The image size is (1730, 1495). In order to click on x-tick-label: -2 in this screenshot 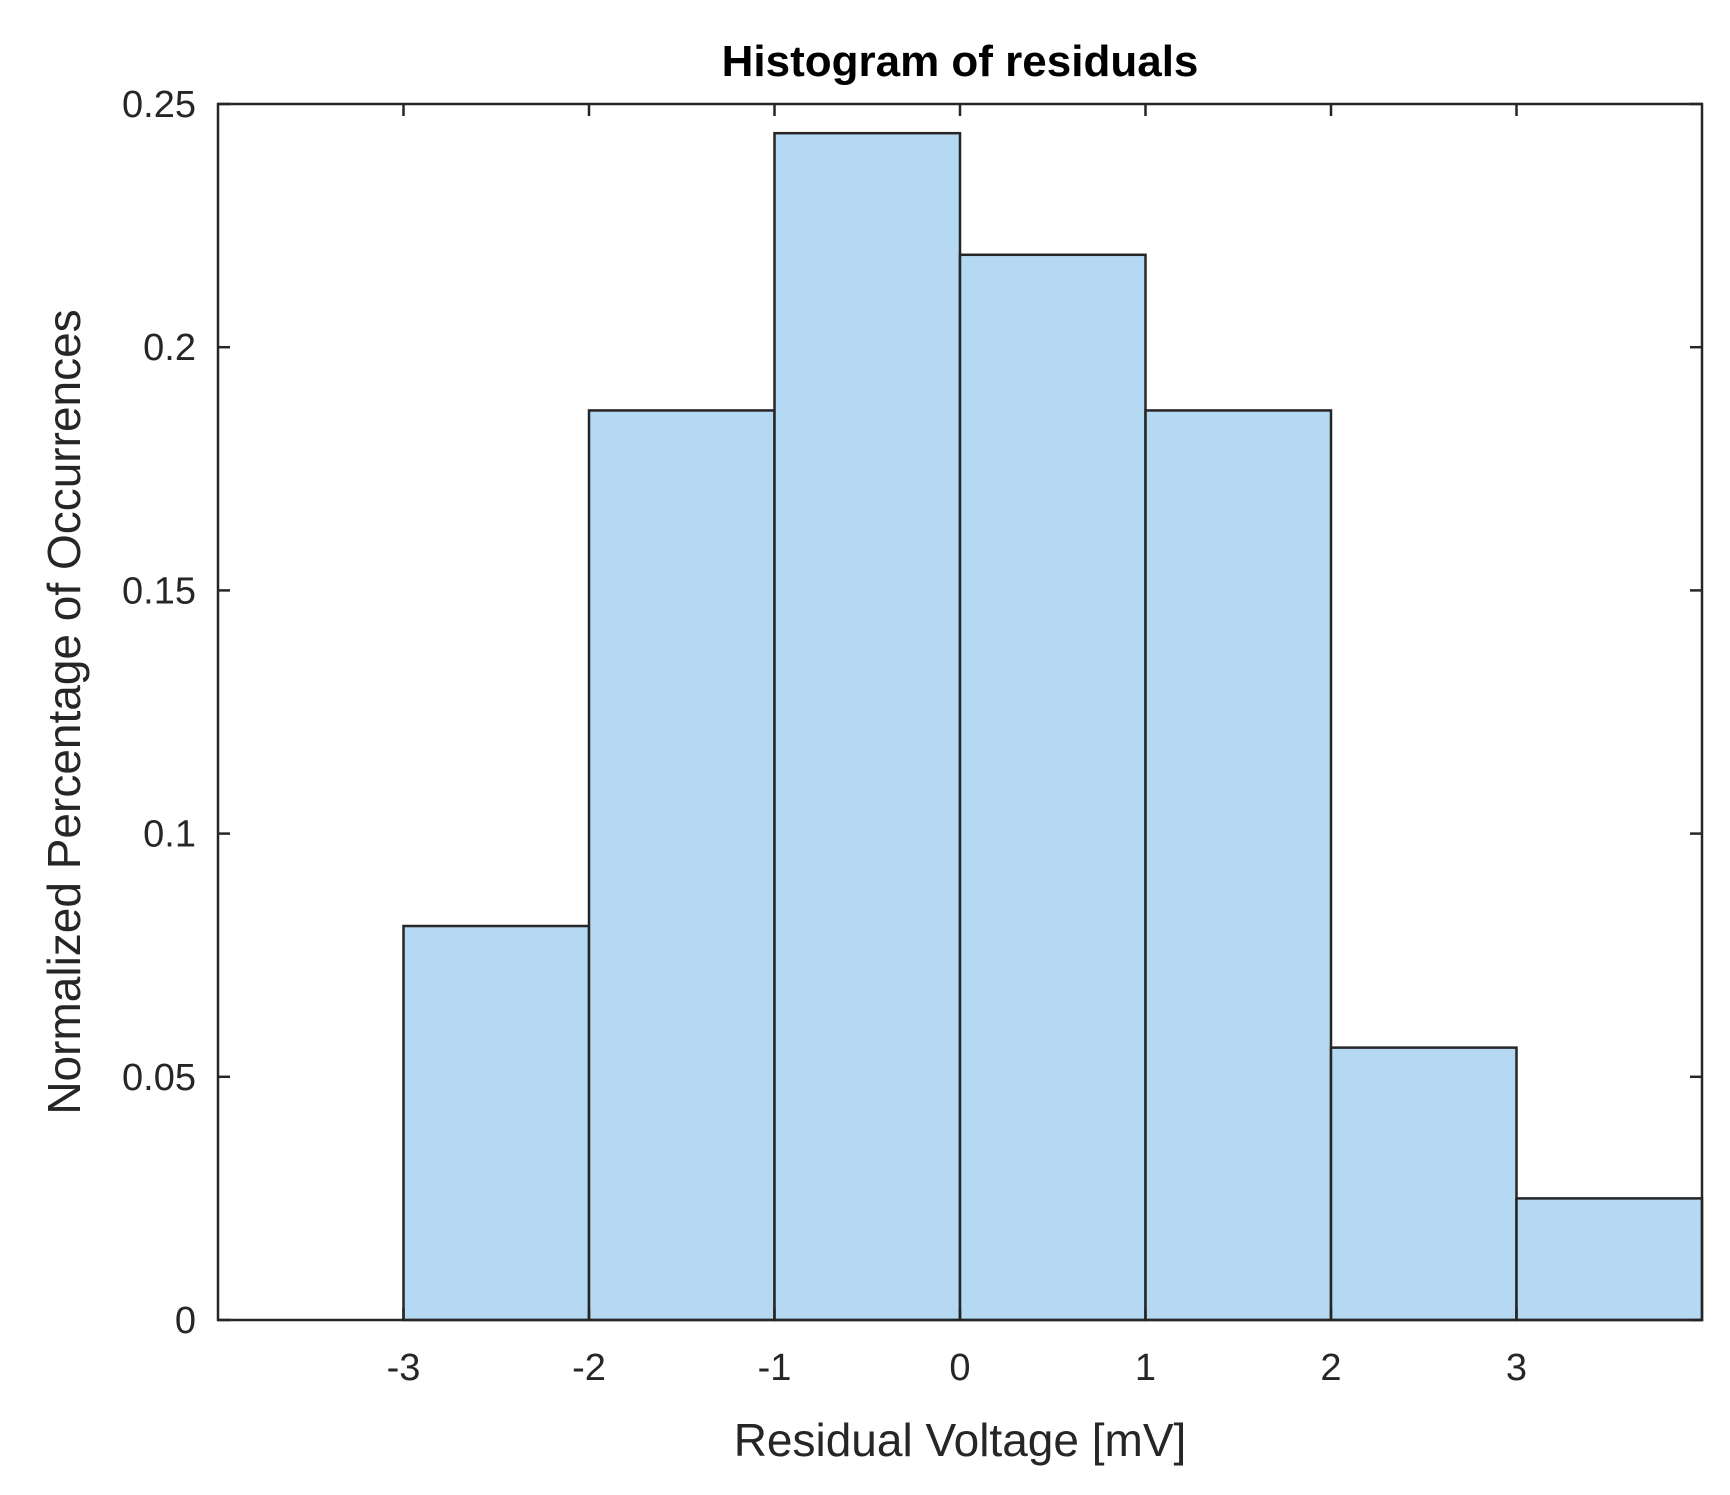, I will do `click(589, 1368)`.